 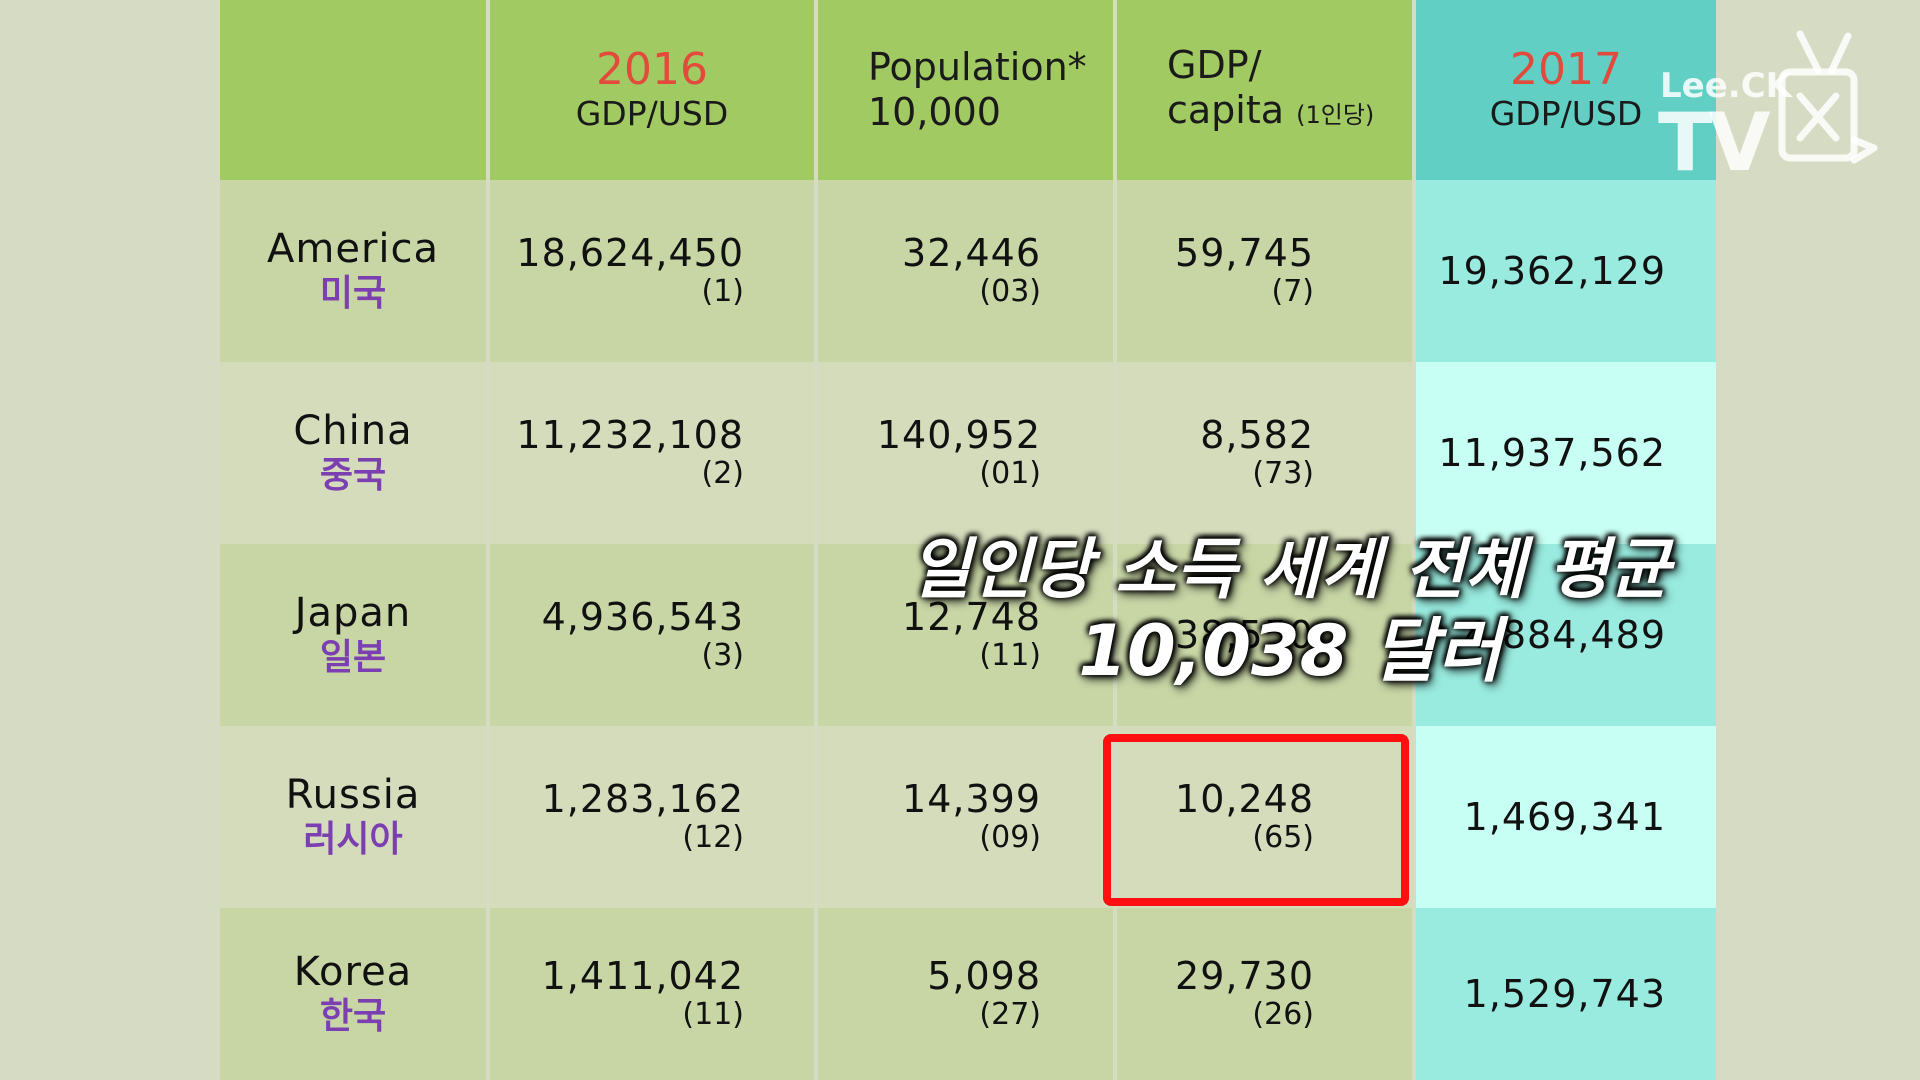 What do you see at coordinates (353, 795) in the screenshot?
I see `country-name-en: Russia` at bounding box center [353, 795].